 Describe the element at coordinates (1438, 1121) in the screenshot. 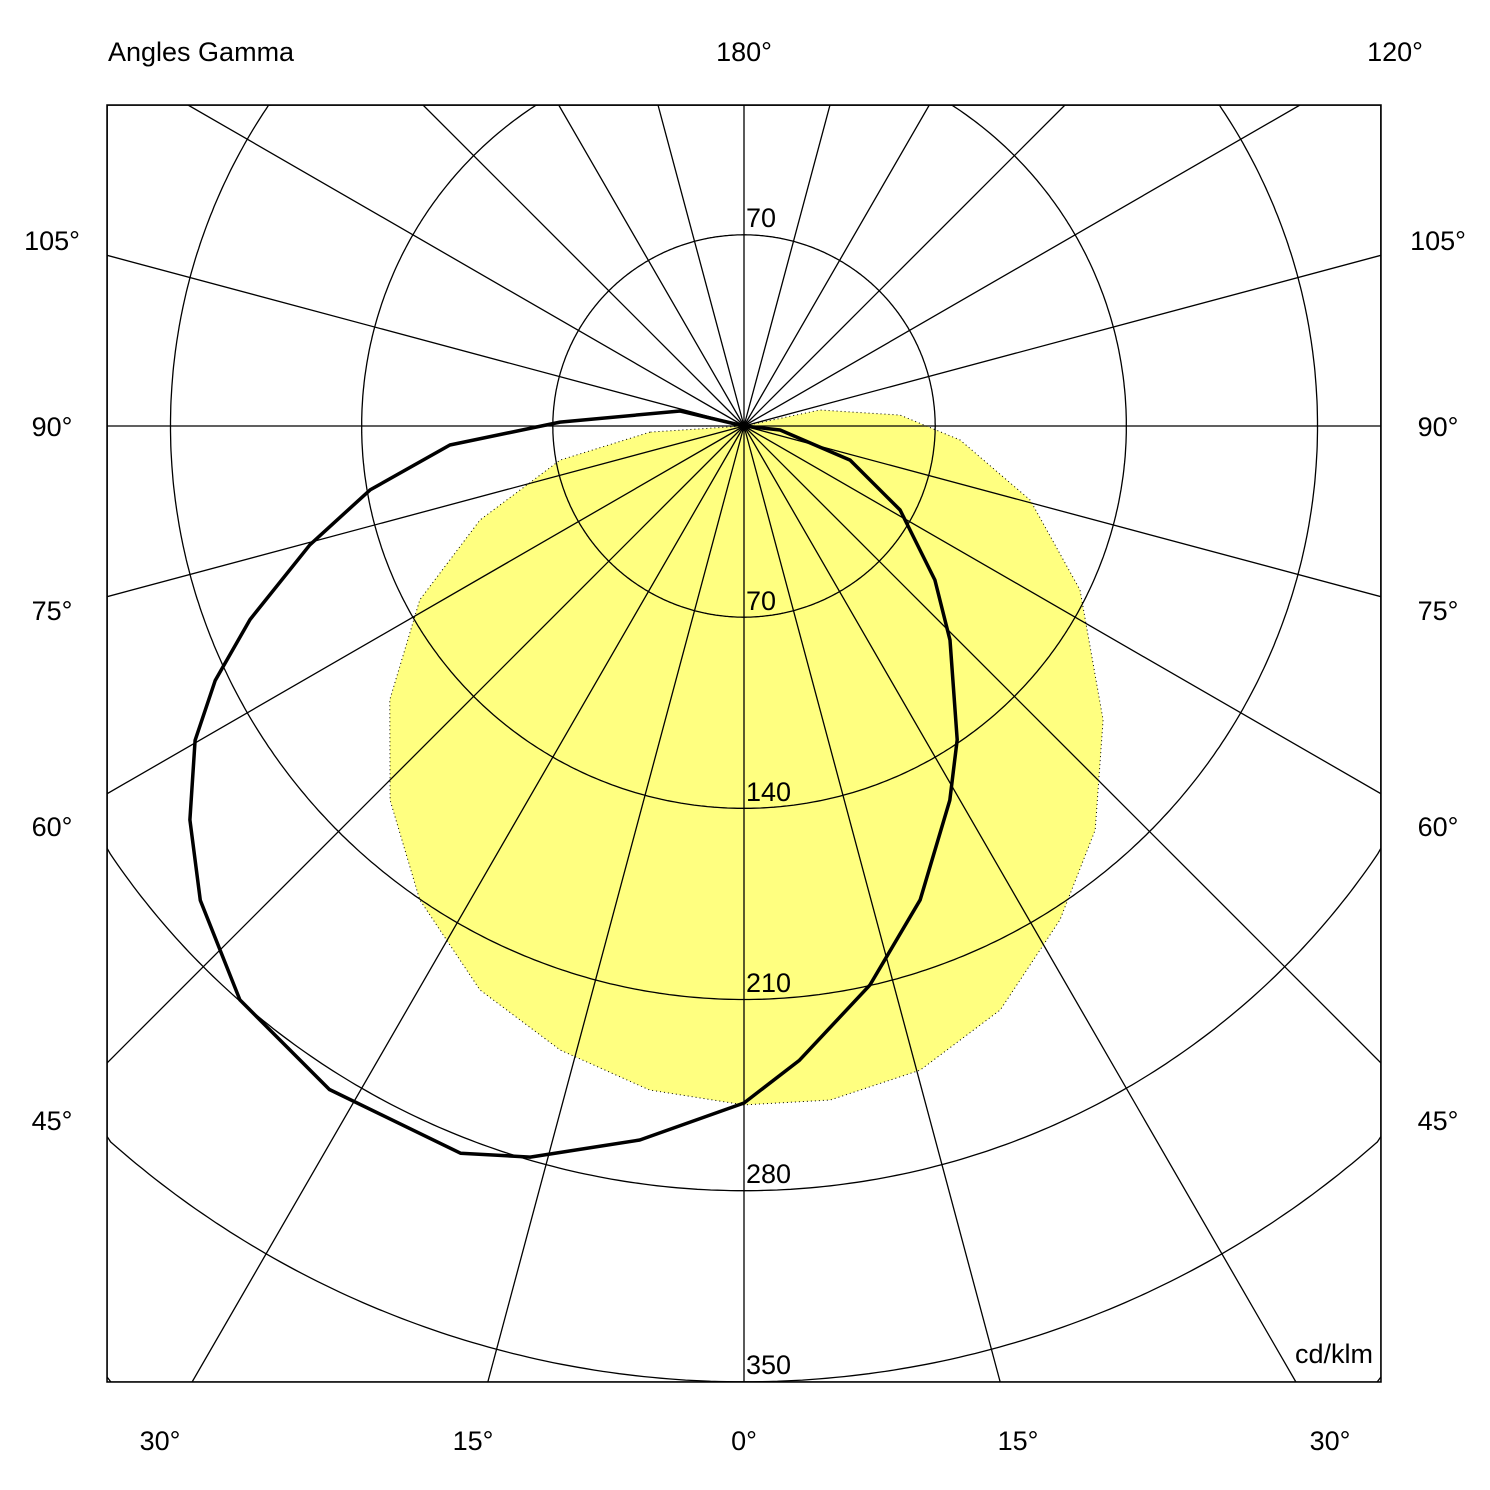

I see `angle-label-right-45: 45°` at that location.